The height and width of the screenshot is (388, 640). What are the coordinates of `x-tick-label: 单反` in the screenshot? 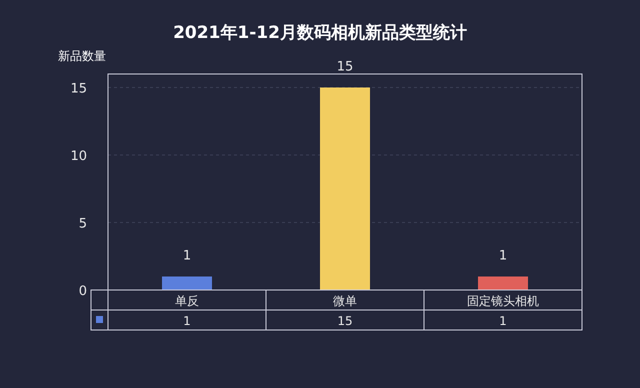 It's located at (187, 301).